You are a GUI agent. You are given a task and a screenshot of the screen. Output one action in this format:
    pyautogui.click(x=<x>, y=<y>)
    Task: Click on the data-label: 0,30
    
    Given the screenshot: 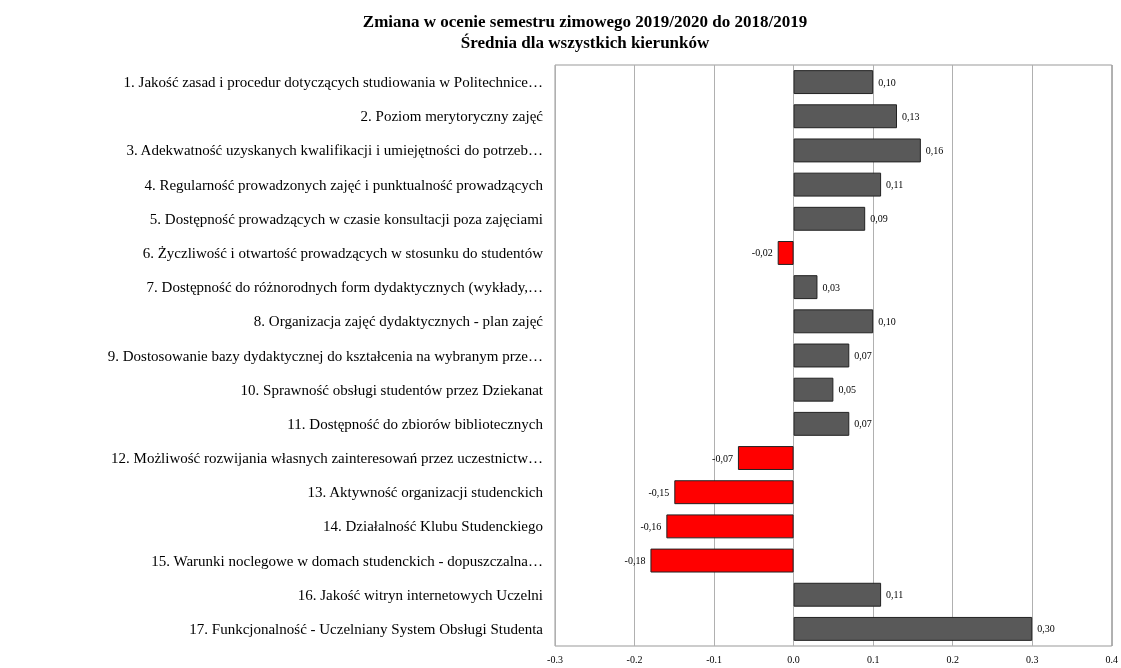 What is the action you would take?
    pyautogui.click(x=1046, y=629)
    